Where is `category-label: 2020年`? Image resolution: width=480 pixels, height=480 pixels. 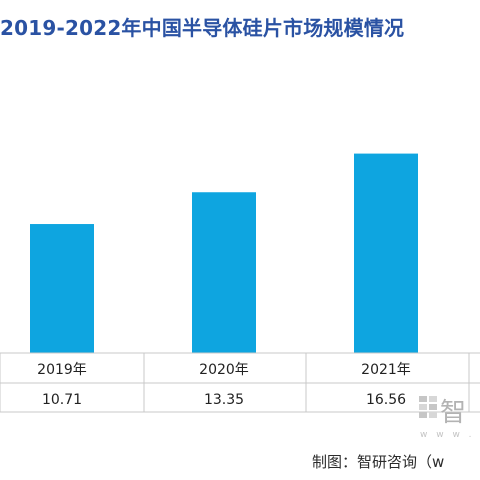 category-label: 2020年 is located at coordinates (224, 370).